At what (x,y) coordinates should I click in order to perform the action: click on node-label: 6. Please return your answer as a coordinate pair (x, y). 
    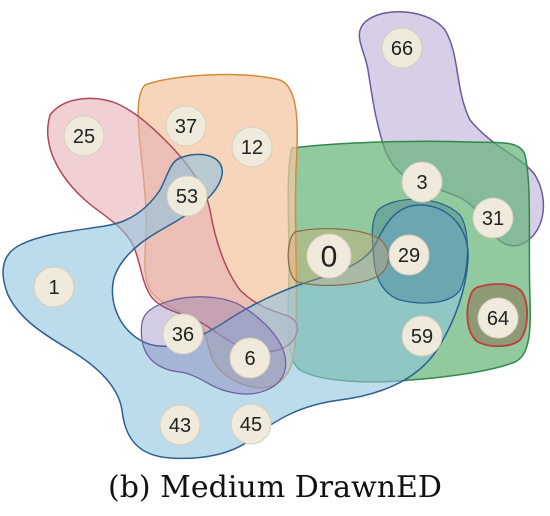
    Looking at the image, I should click on (249, 359).